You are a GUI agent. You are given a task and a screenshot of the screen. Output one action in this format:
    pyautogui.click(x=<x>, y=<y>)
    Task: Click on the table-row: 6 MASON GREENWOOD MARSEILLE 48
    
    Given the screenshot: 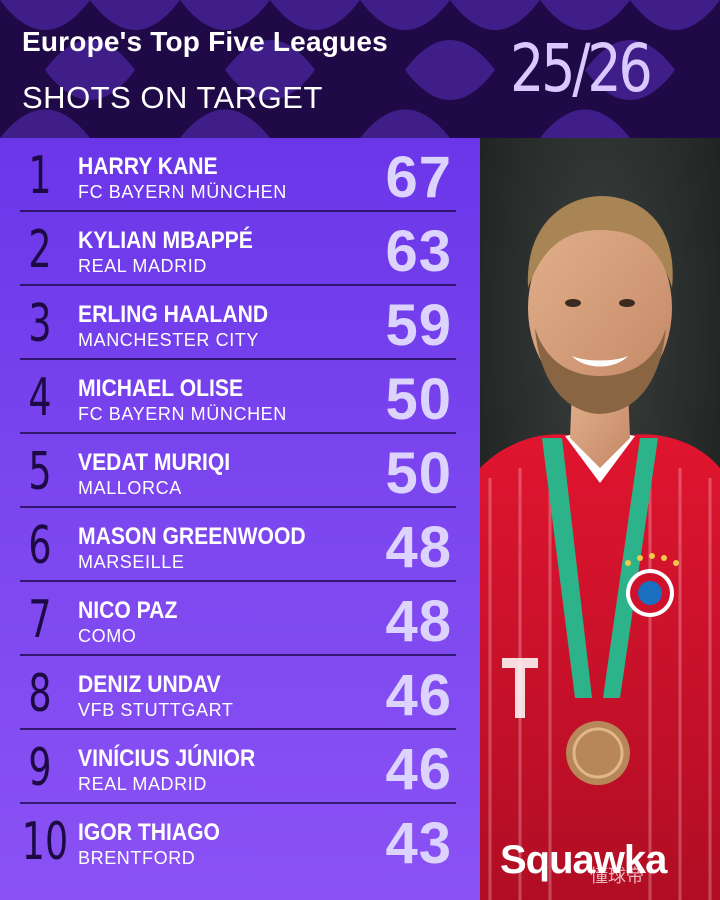 What is the action you would take?
    pyautogui.click(x=240, y=545)
    